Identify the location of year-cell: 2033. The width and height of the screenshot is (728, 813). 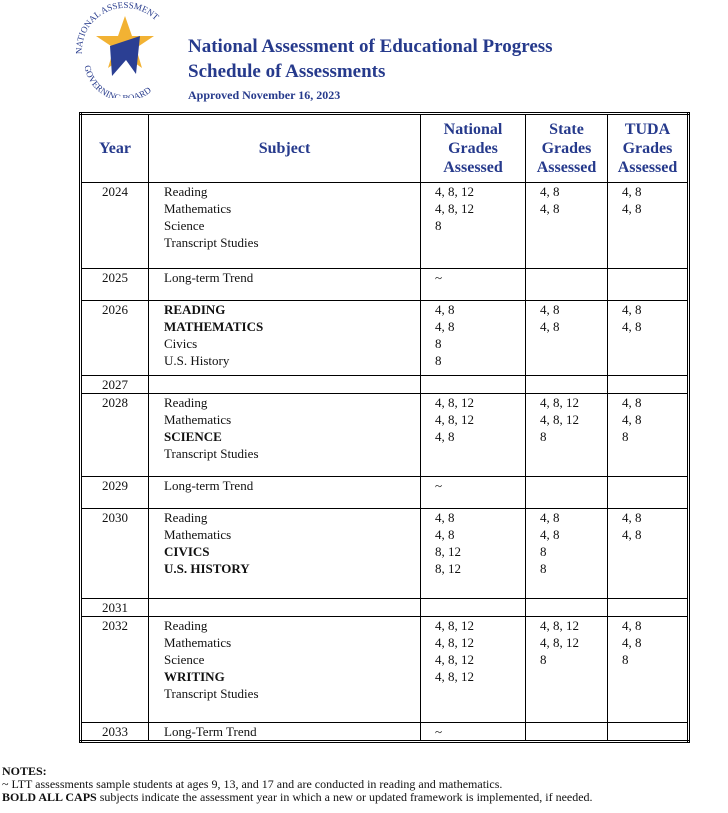
(114, 732).